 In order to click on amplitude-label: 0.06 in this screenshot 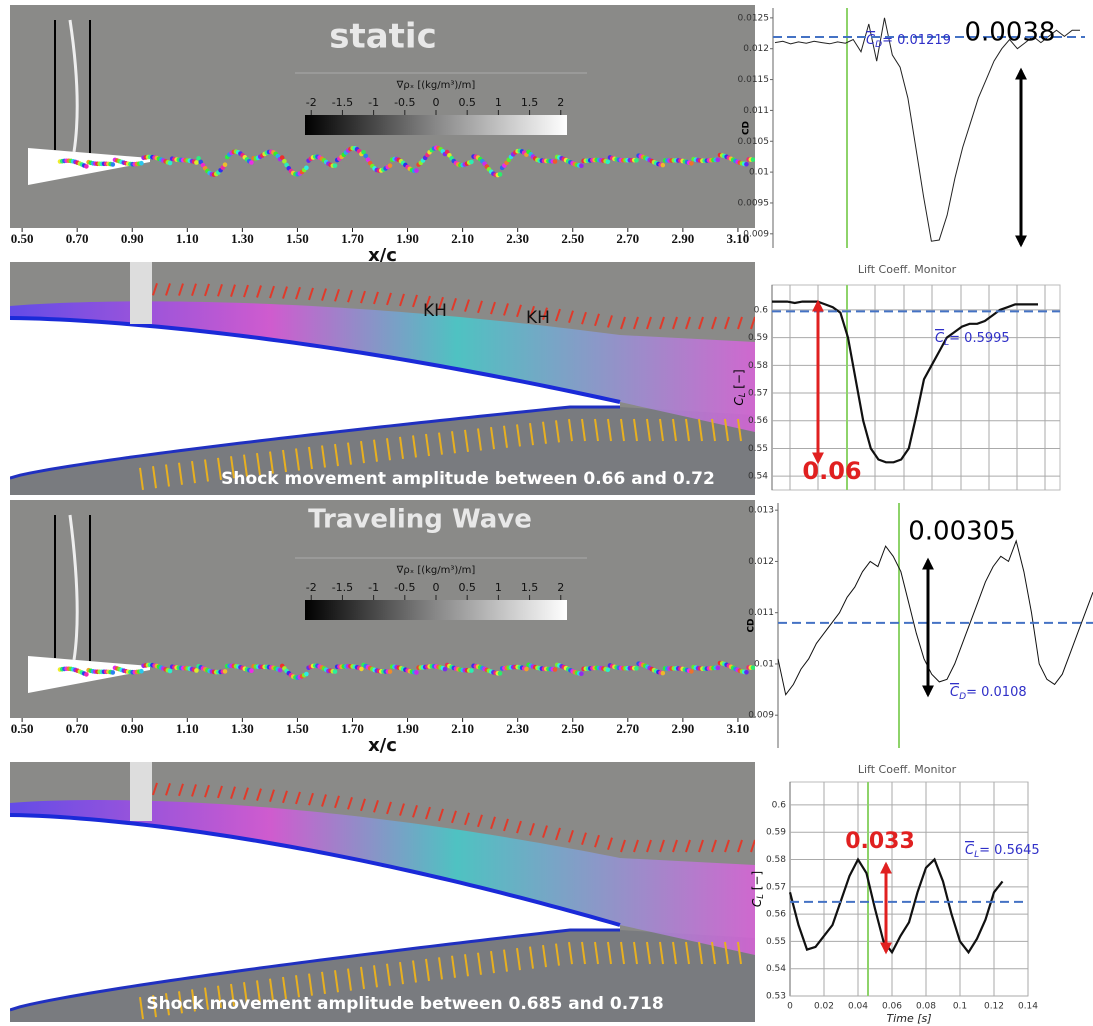, I will do `click(831, 471)`.